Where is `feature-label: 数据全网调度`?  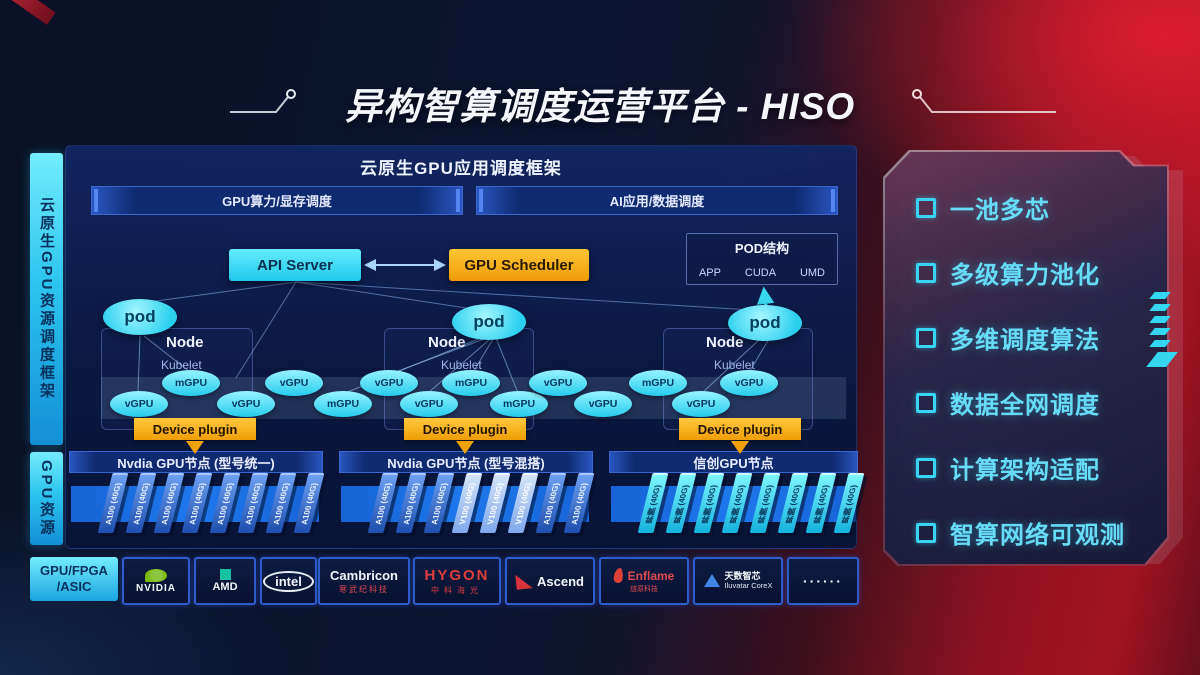
feature-label: 数据全网调度 is located at coordinates (1025, 405).